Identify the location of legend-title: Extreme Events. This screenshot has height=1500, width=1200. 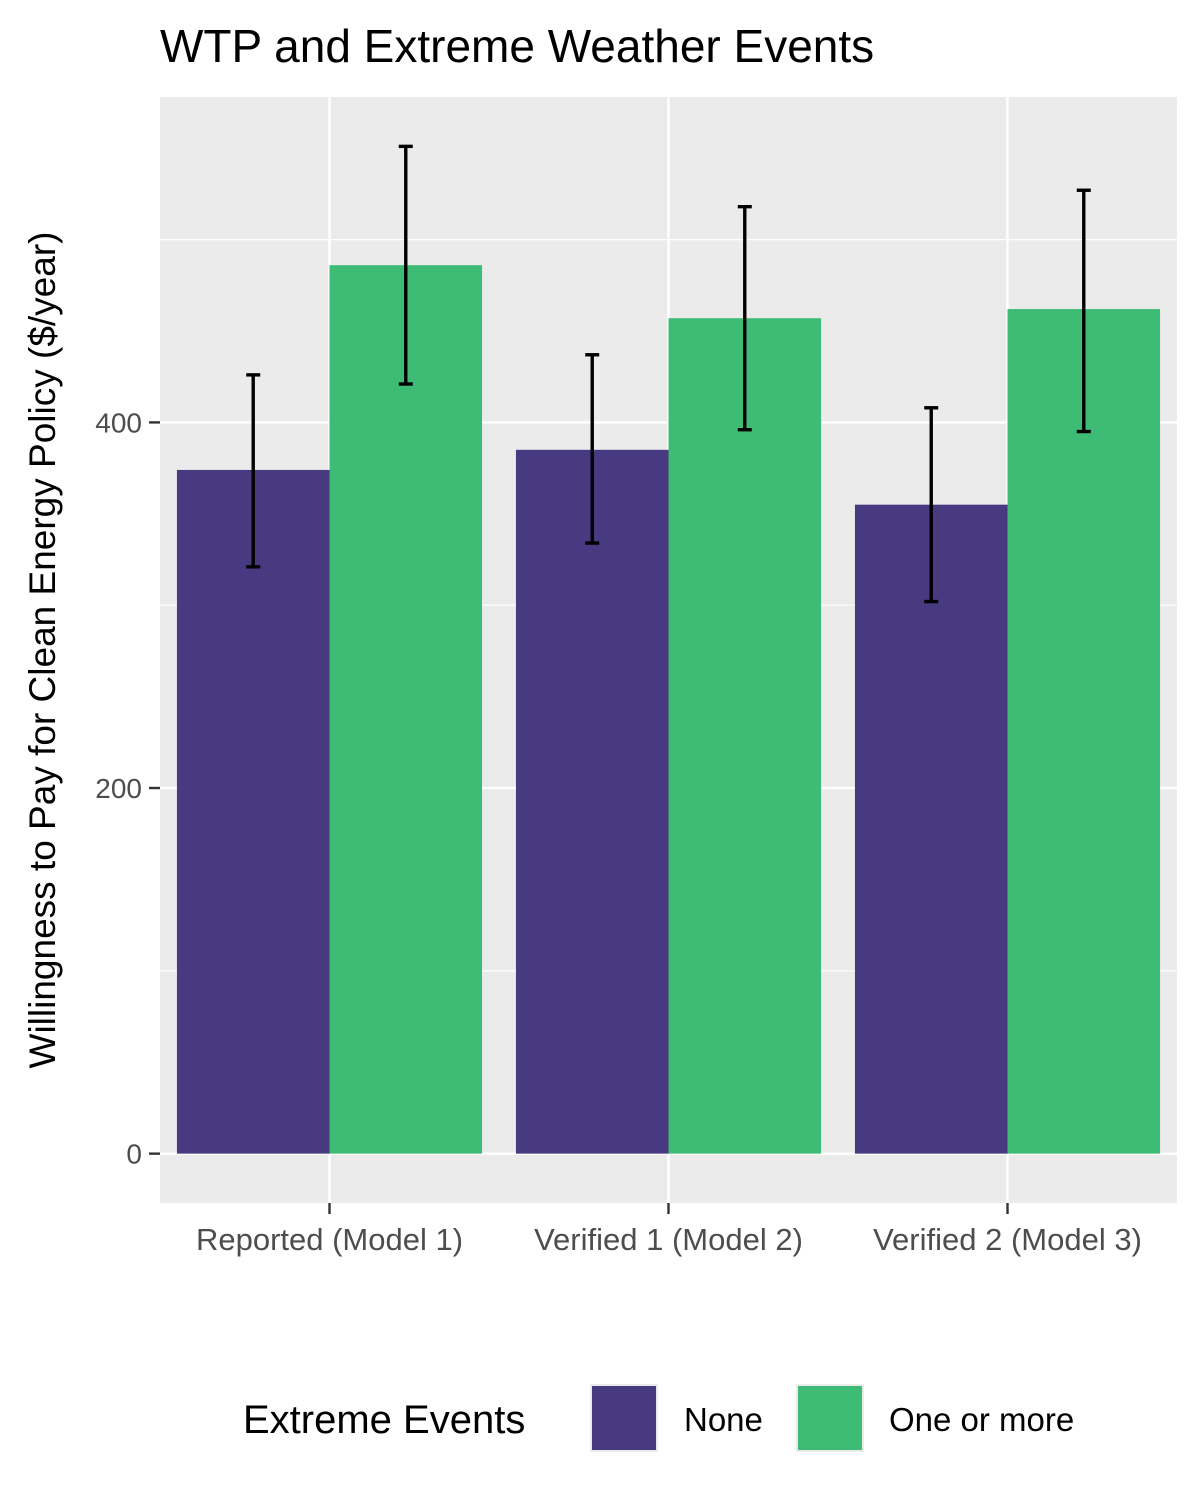
(384, 1420).